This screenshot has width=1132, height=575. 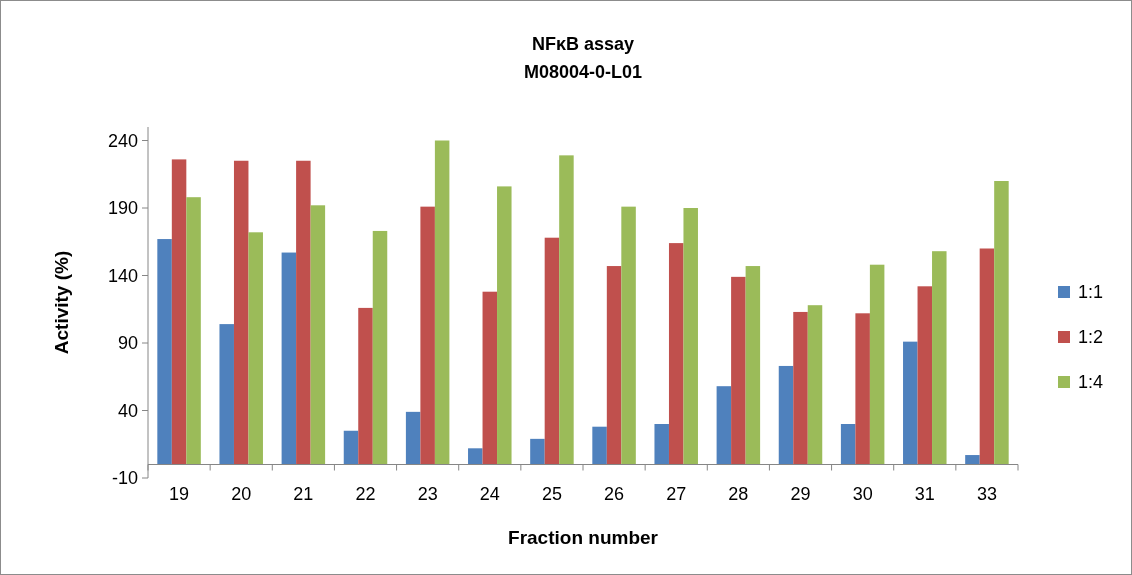 What do you see at coordinates (241, 494) in the screenshot?
I see `x-tick-label: 20` at bounding box center [241, 494].